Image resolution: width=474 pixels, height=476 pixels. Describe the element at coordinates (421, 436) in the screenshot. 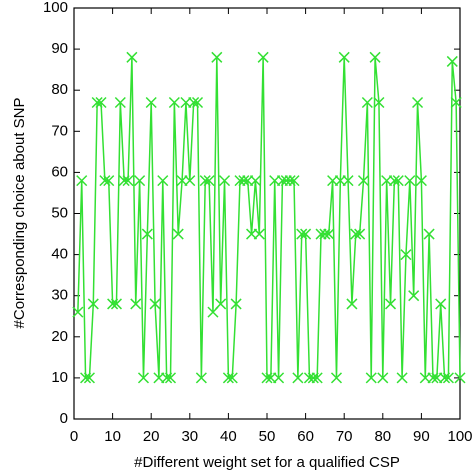

I see `x-tick-label: 90` at that location.